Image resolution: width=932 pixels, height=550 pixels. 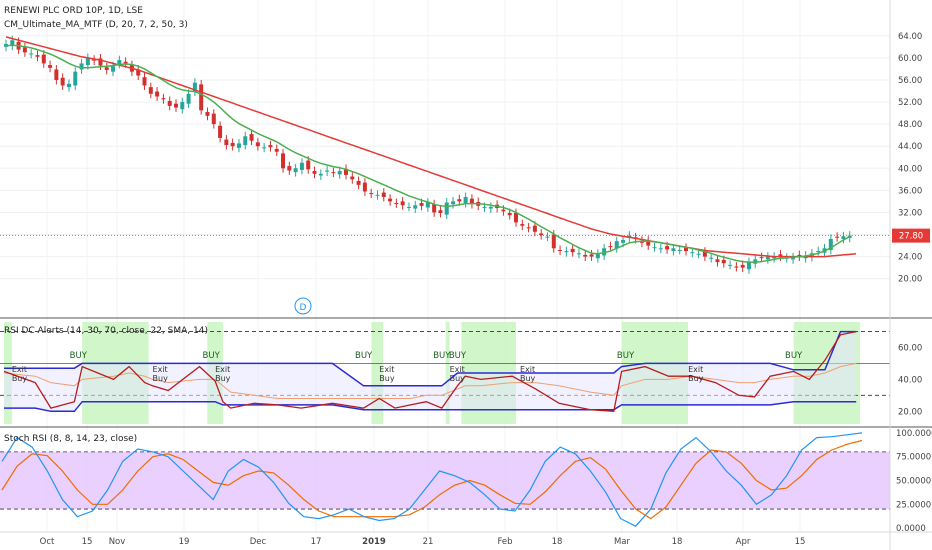 What do you see at coordinates (70, 439) in the screenshot?
I see `stoch-pane-title: Stoch RSI (8, 8, 14, 23, close)` at bounding box center [70, 439].